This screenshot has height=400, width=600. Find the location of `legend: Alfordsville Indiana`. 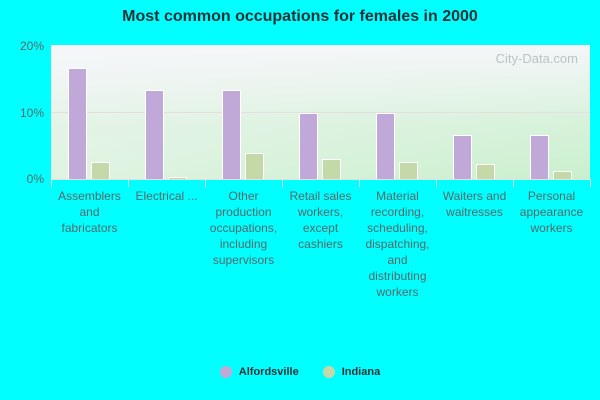

legend: Alfordsville Indiana is located at coordinates (300, 372).